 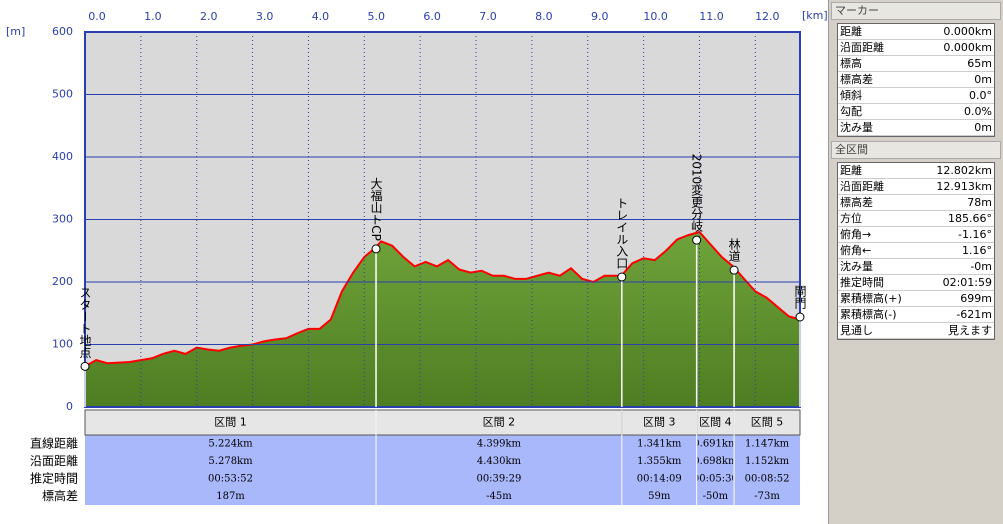 I want to click on section-cell: 00:39:29, so click(x=498, y=478).